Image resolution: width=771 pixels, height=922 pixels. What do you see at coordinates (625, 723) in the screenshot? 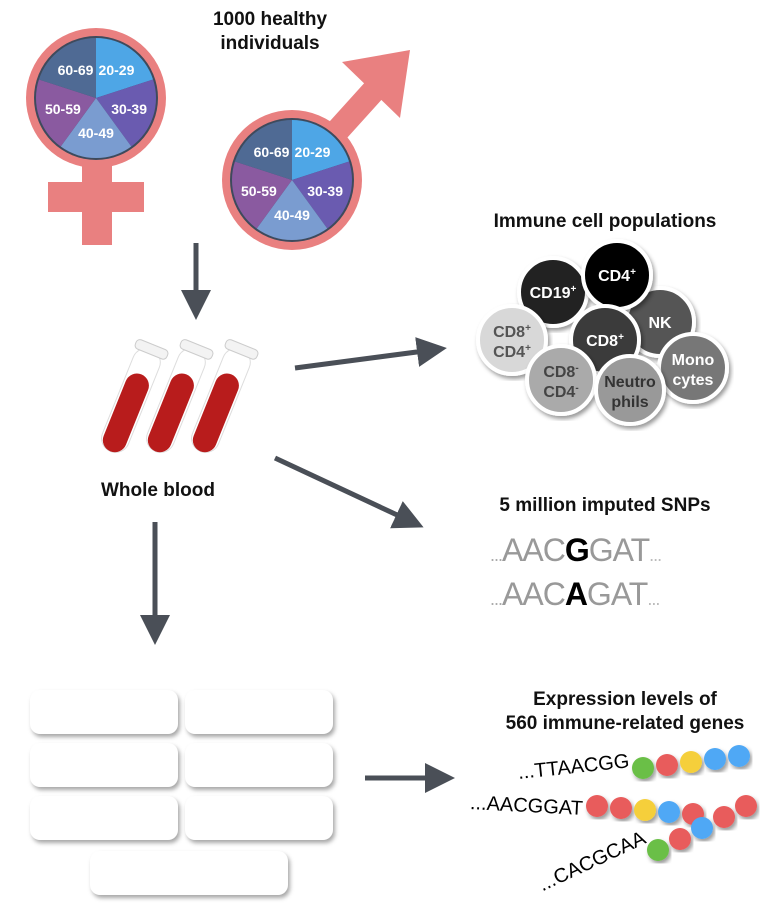
I see `expression-title-line2: 560 immune-related genes` at bounding box center [625, 723].